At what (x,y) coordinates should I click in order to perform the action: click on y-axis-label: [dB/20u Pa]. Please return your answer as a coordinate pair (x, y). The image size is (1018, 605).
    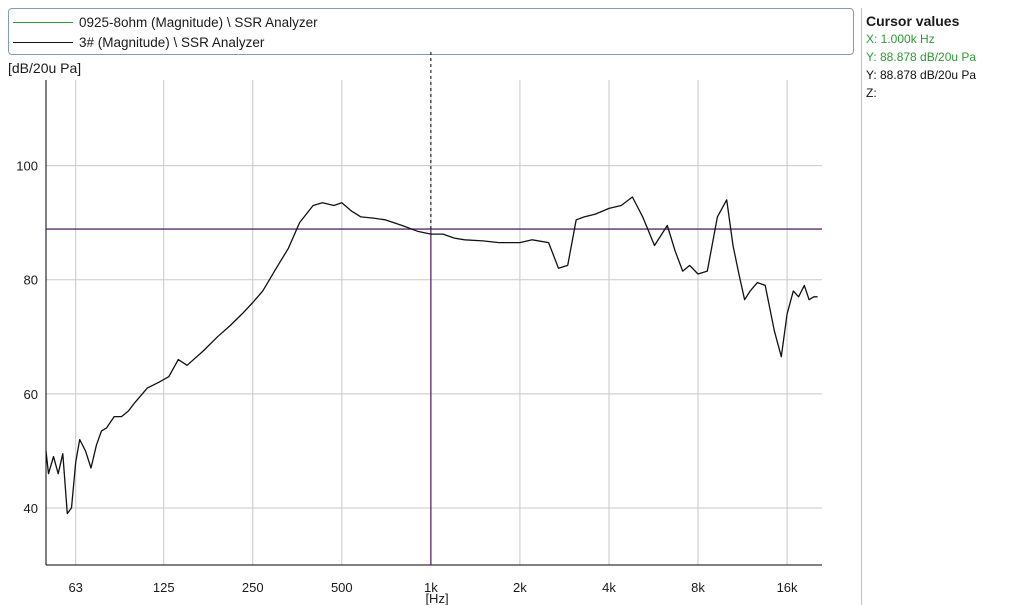
    Looking at the image, I should click on (45, 68).